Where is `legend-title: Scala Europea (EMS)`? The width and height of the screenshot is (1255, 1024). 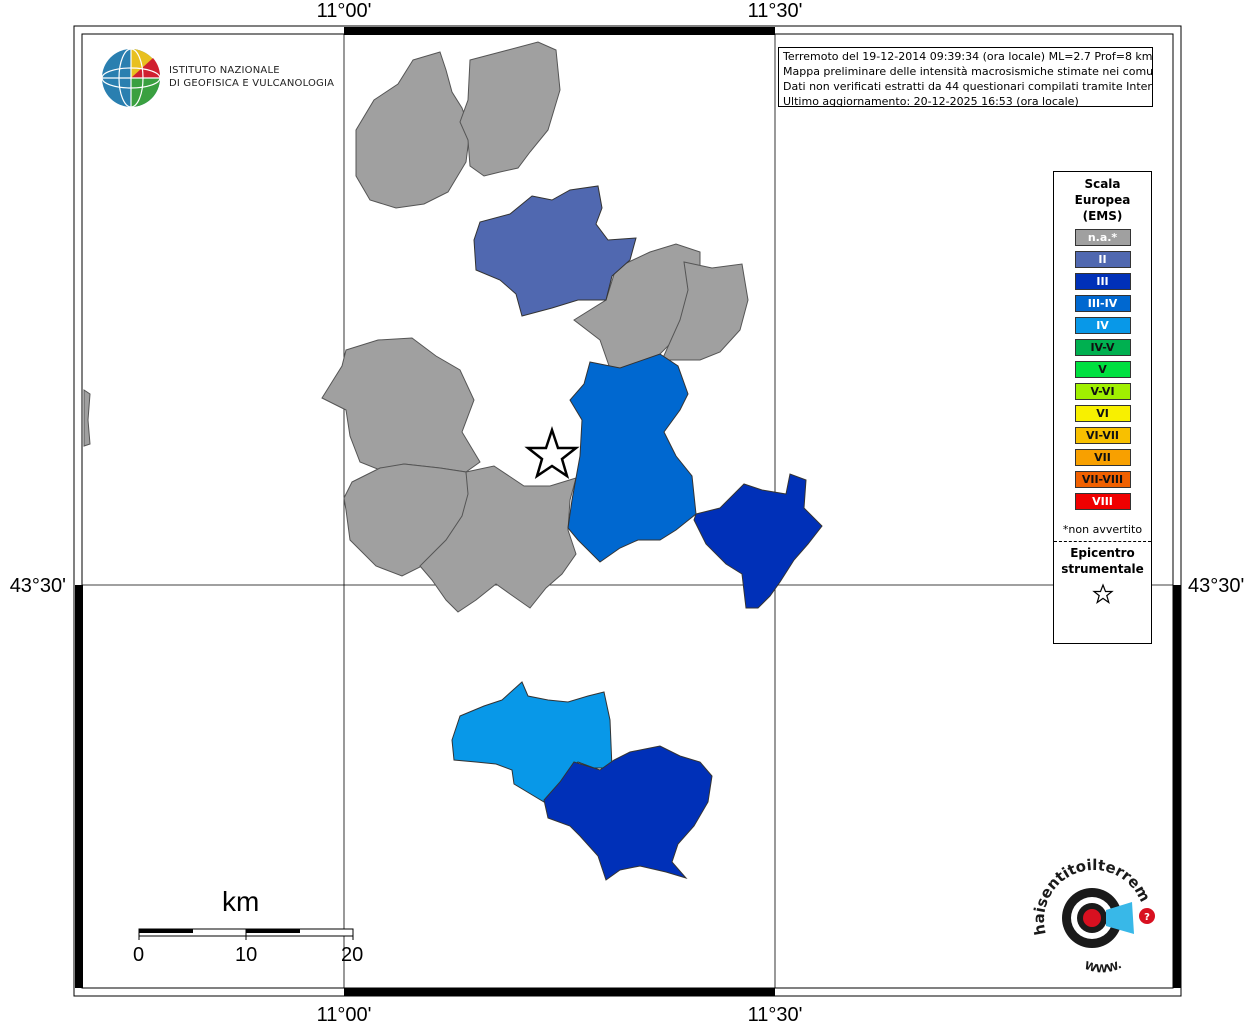 legend-title: Scala Europea (EMS) is located at coordinates (1102, 200).